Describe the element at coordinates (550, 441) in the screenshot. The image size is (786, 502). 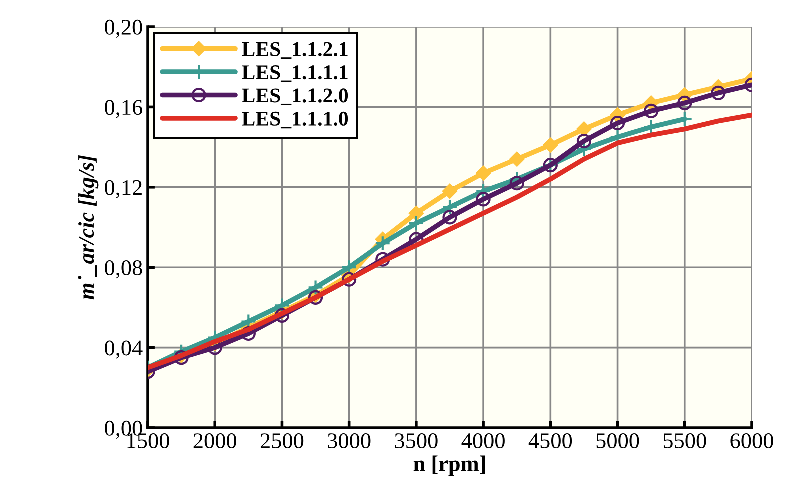
I see `x-tick-label: 4500` at that location.